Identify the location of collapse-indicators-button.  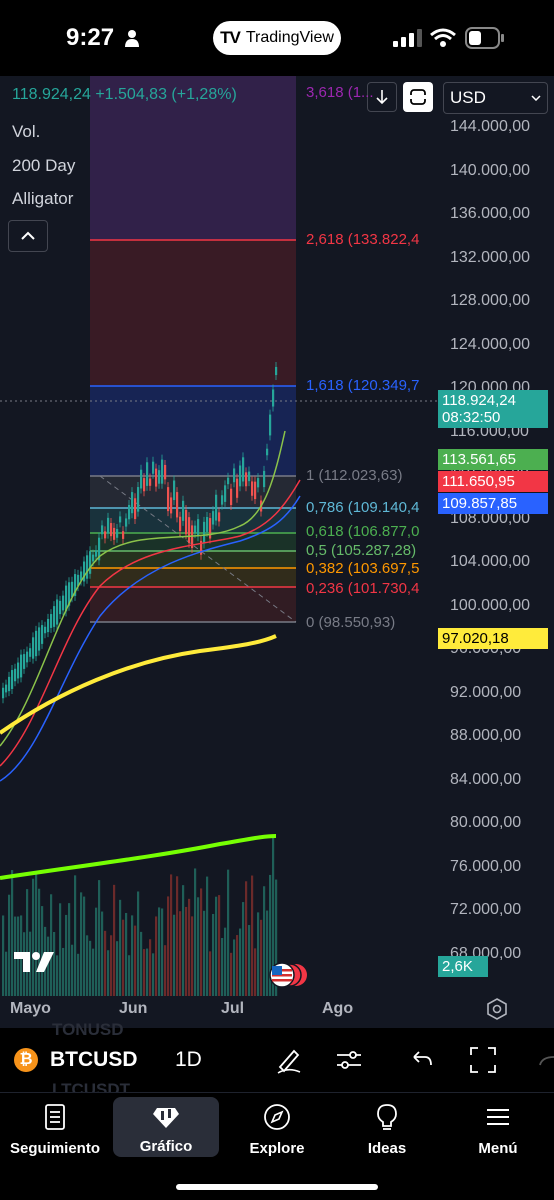
(28, 236).